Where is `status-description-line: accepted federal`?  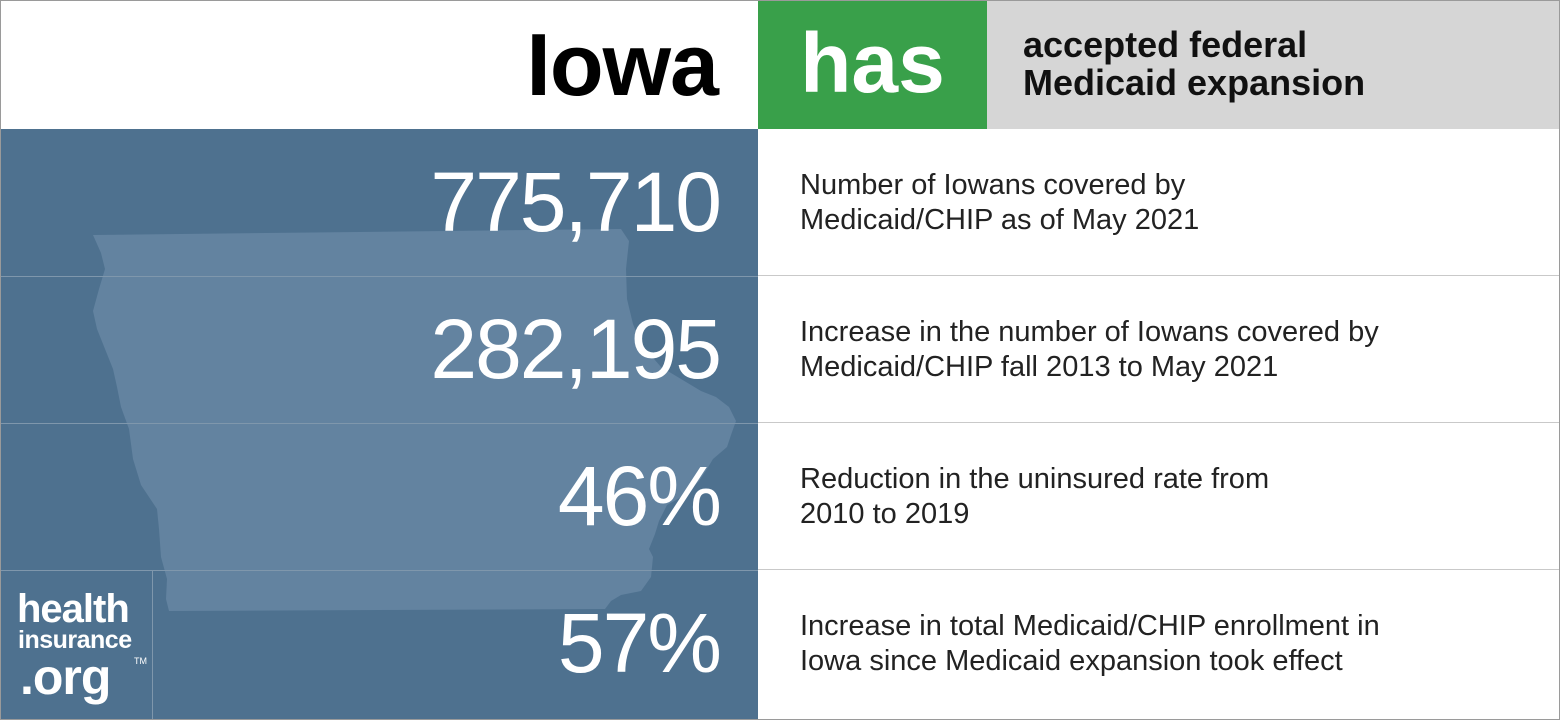 status-description-line: accepted federal is located at coordinates (1165, 44).